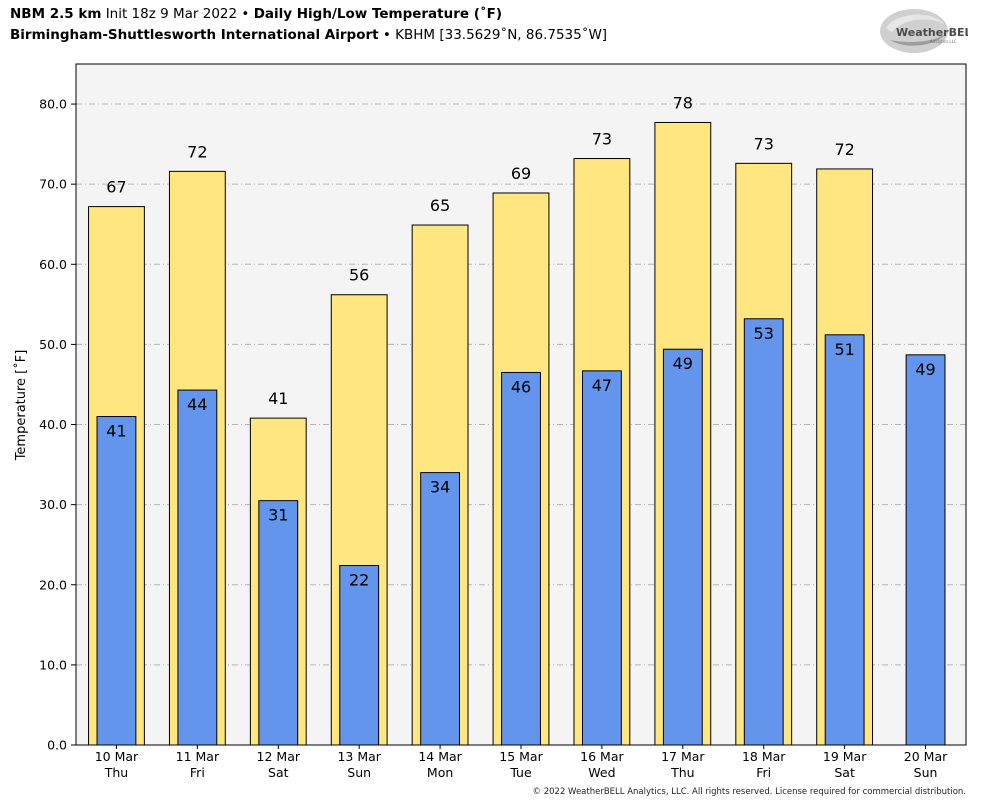  What do you see at coordinates (53, 504) in the screenshot?
I see `y-tick-label: 30.0` at bounding box center [53, 504].